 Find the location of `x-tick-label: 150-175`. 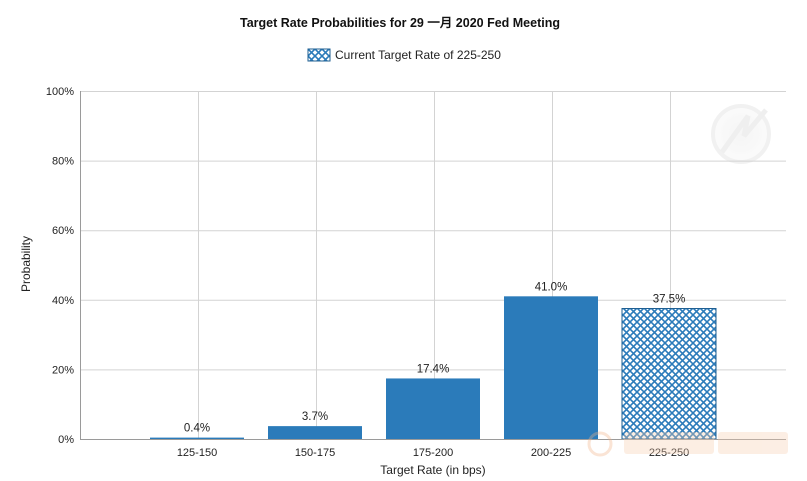

x-tick-label: 150-175 is located at coordinates (315, 453).